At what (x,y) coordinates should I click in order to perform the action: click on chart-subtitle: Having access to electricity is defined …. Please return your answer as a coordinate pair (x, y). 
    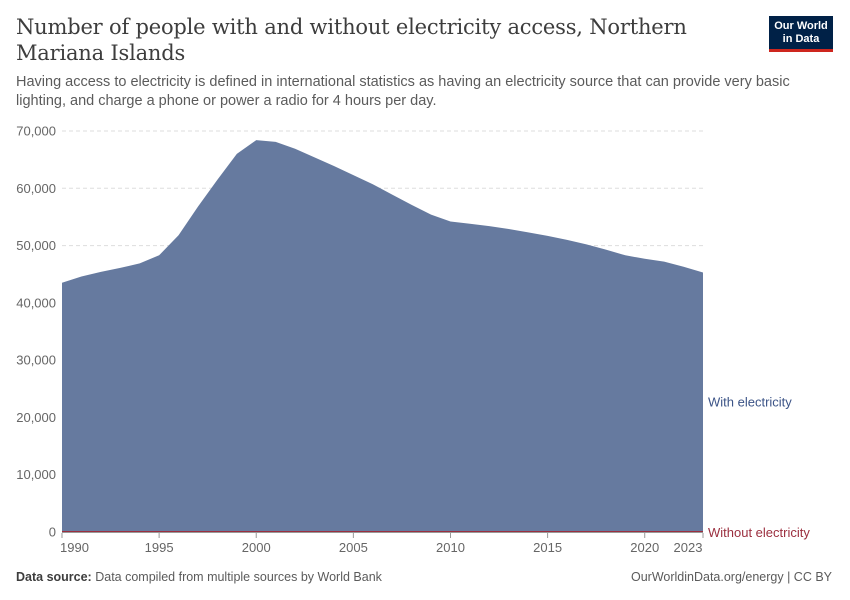
    Looking at the image, I should click on (403, 91).